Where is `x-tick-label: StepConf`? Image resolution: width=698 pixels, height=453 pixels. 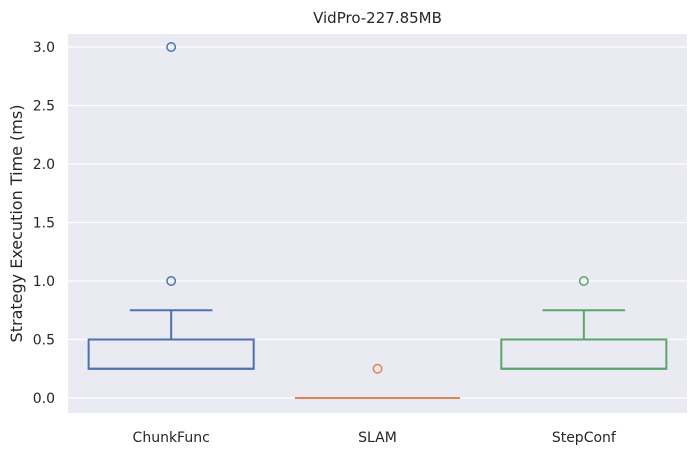 x-tick-label: StepConf is located at coordinates (584, 438).